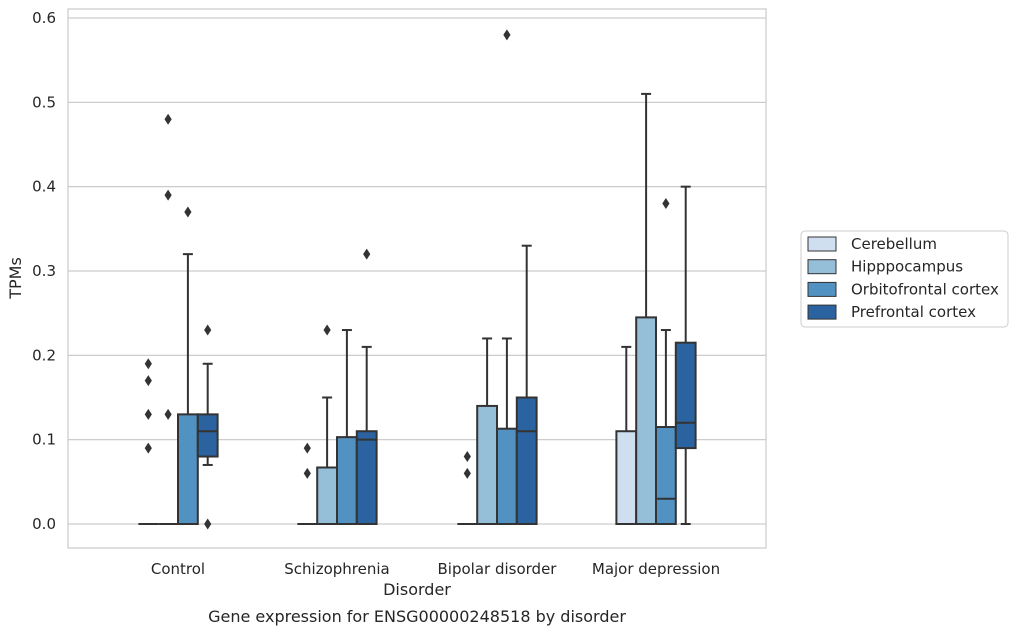 This screenshot has width=1018, height=634. What do you see at coordinates (925, 289) in the screenshot?
I see `legend-label: Orbitofrontal cortex` at bounding box center [925, 289].